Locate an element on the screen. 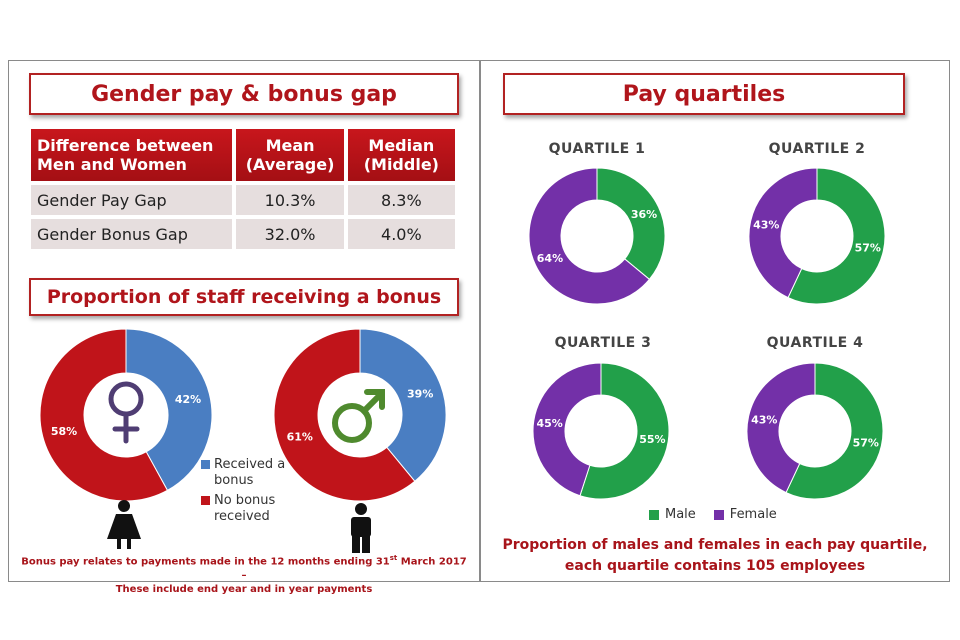  quartile-3-donut: 55% 45% is located at coordinates (601, 431).